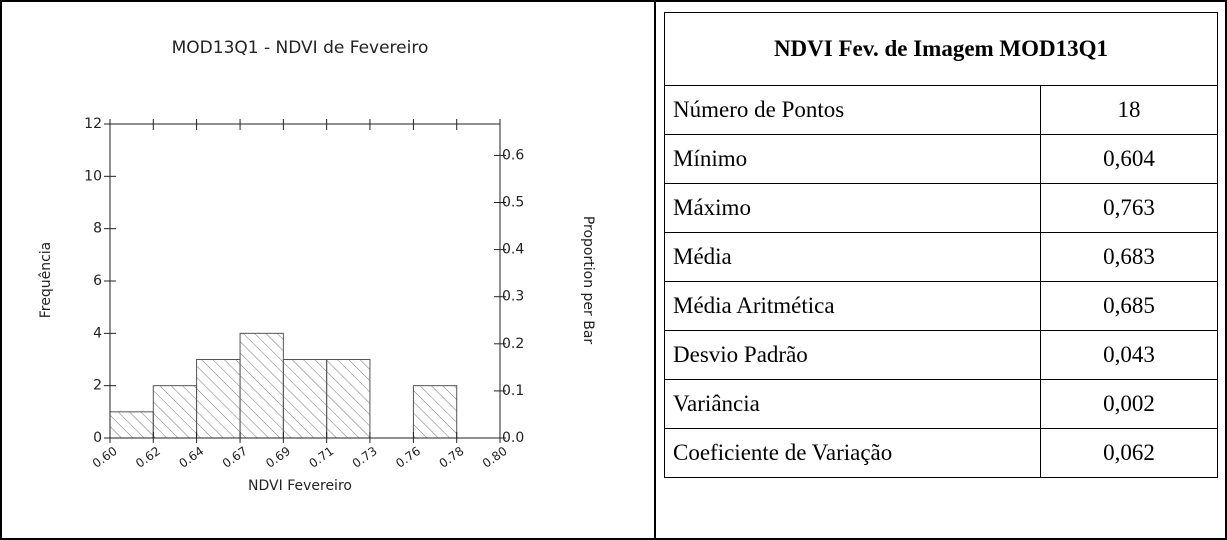 Image resolution: width=1227 pixels, height=540 pixels. I want to click on table-row: Variância 0,002, so click(941, 404).